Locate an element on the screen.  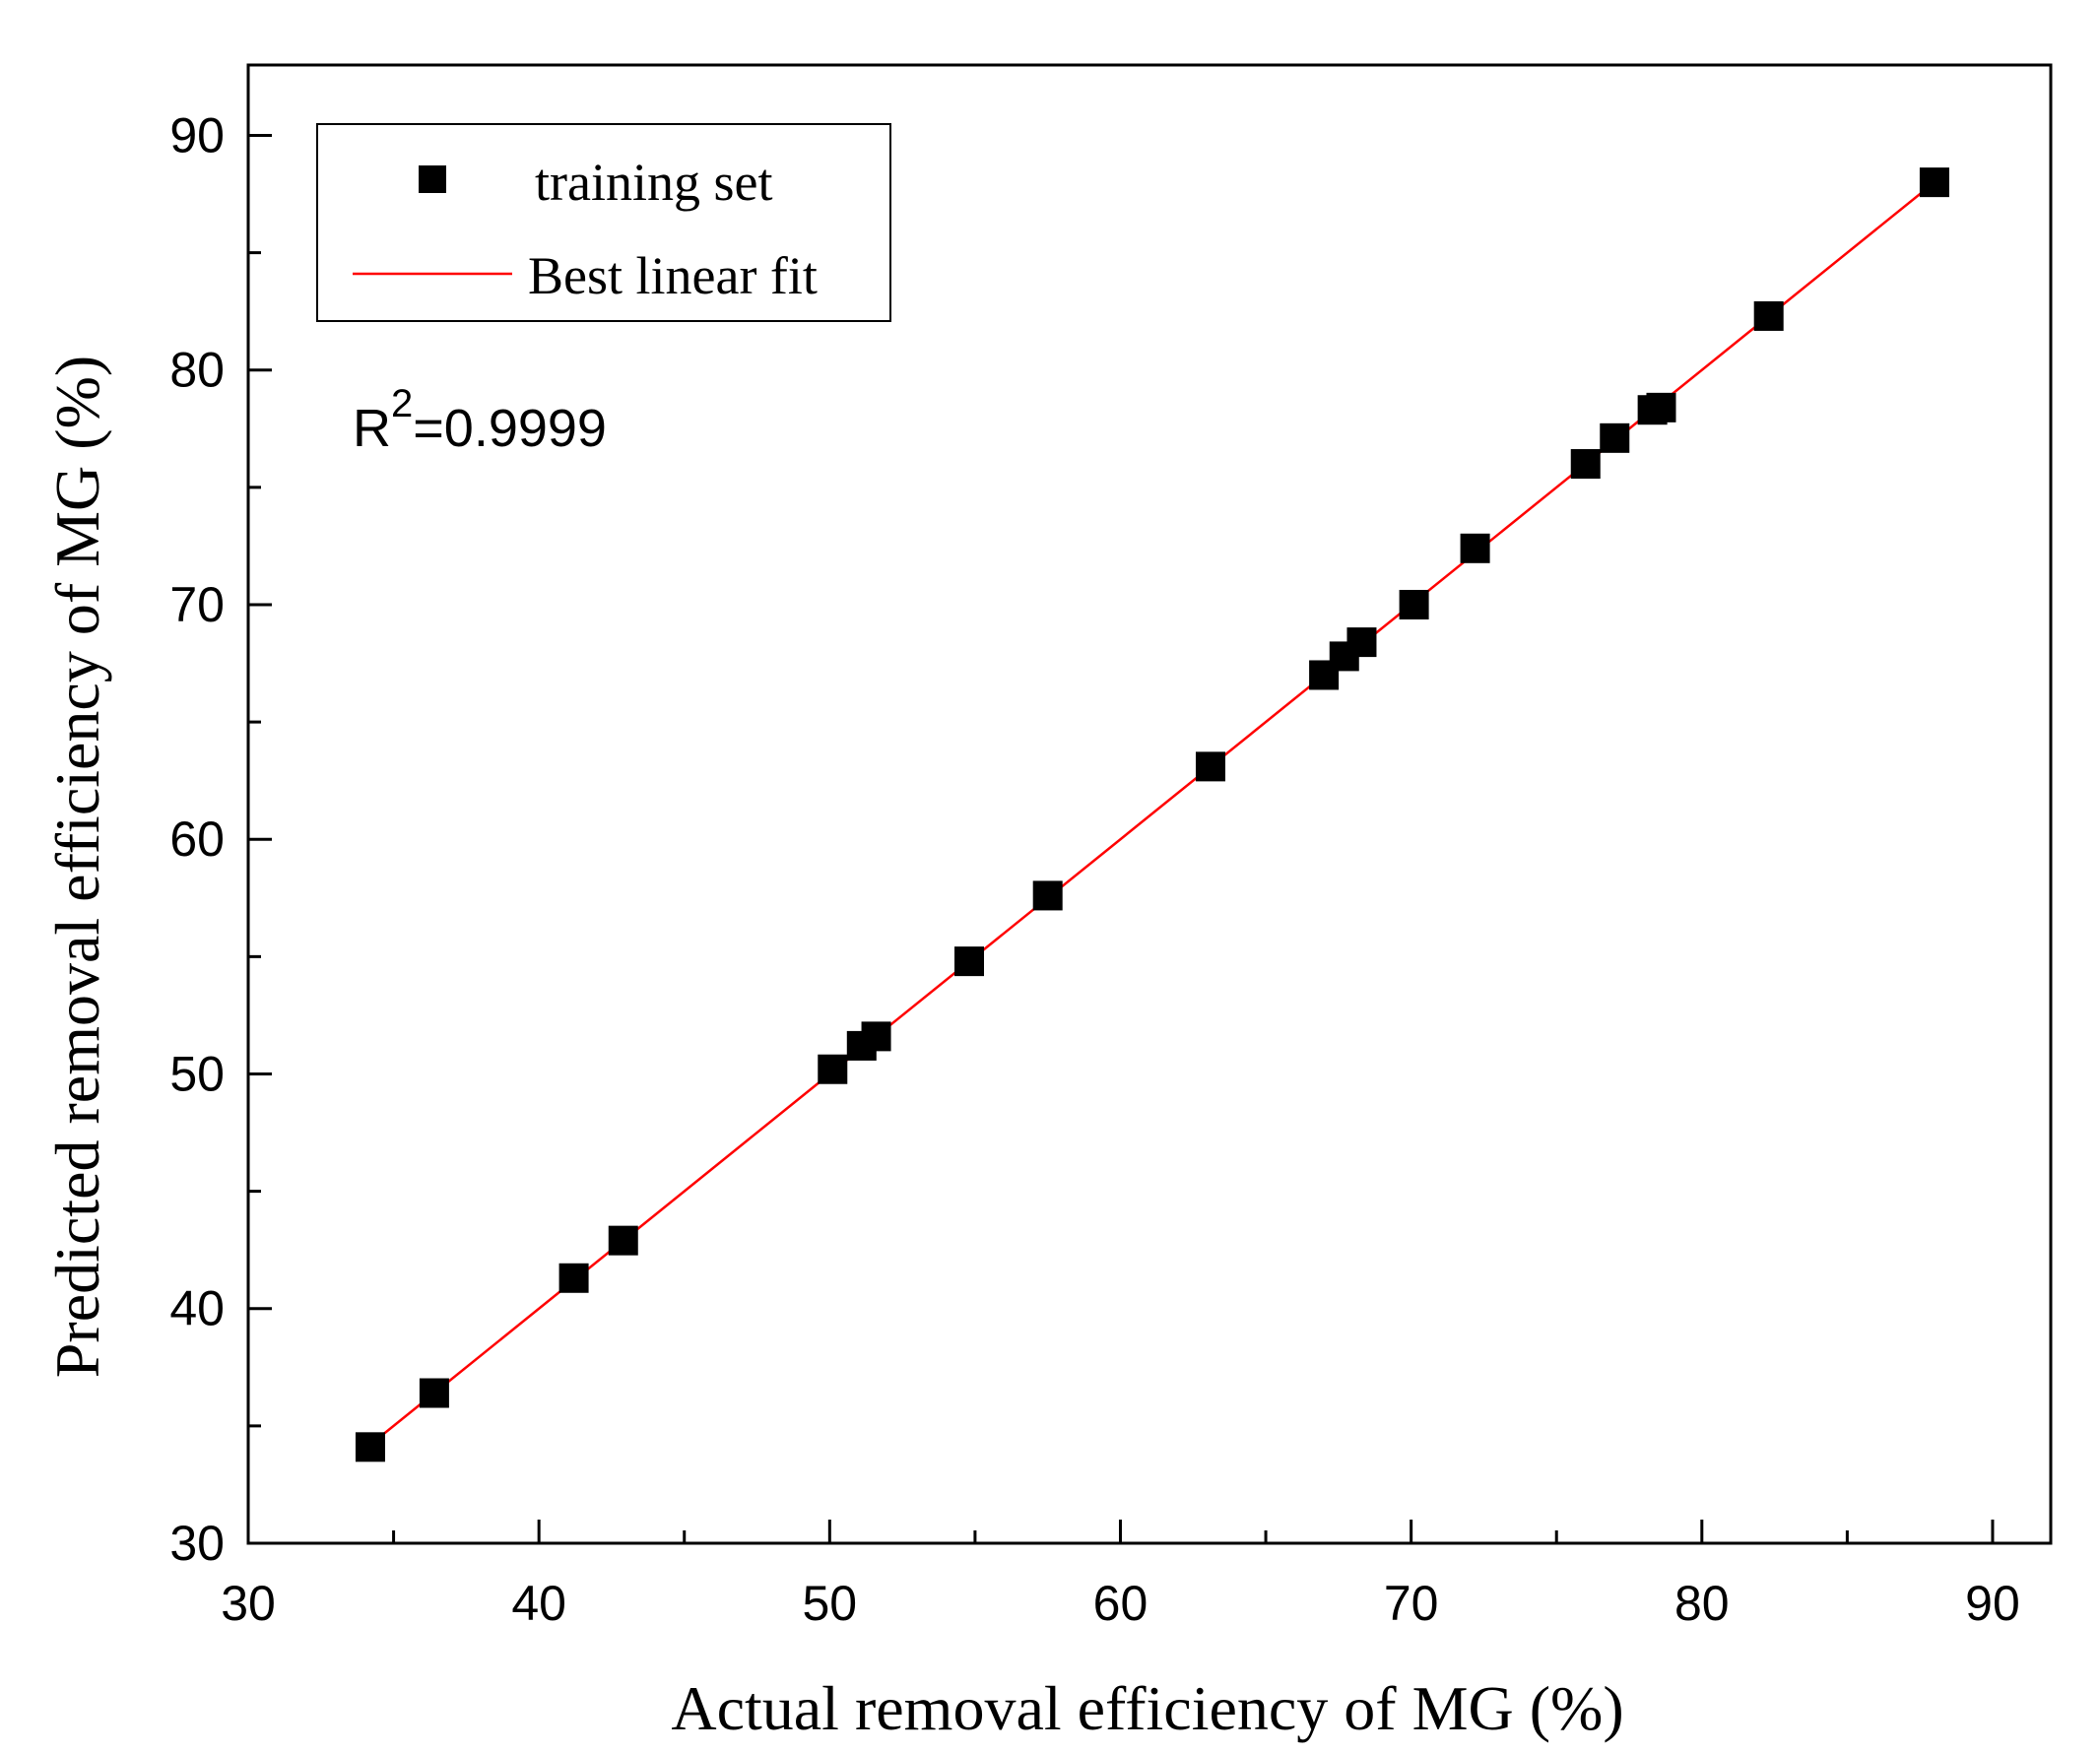
x-axis-ticks: 30 40 50 60 70 80 90 is located at coordinates (1120, 1576).